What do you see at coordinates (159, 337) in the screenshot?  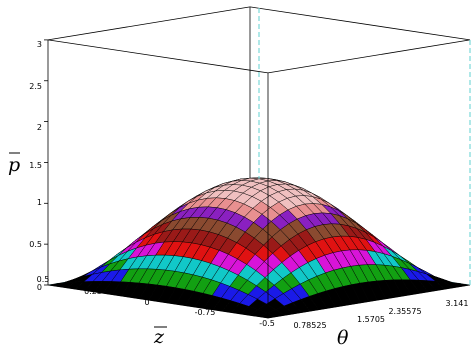 I see `y-axis-label: z` at bounding box center [159, 337].